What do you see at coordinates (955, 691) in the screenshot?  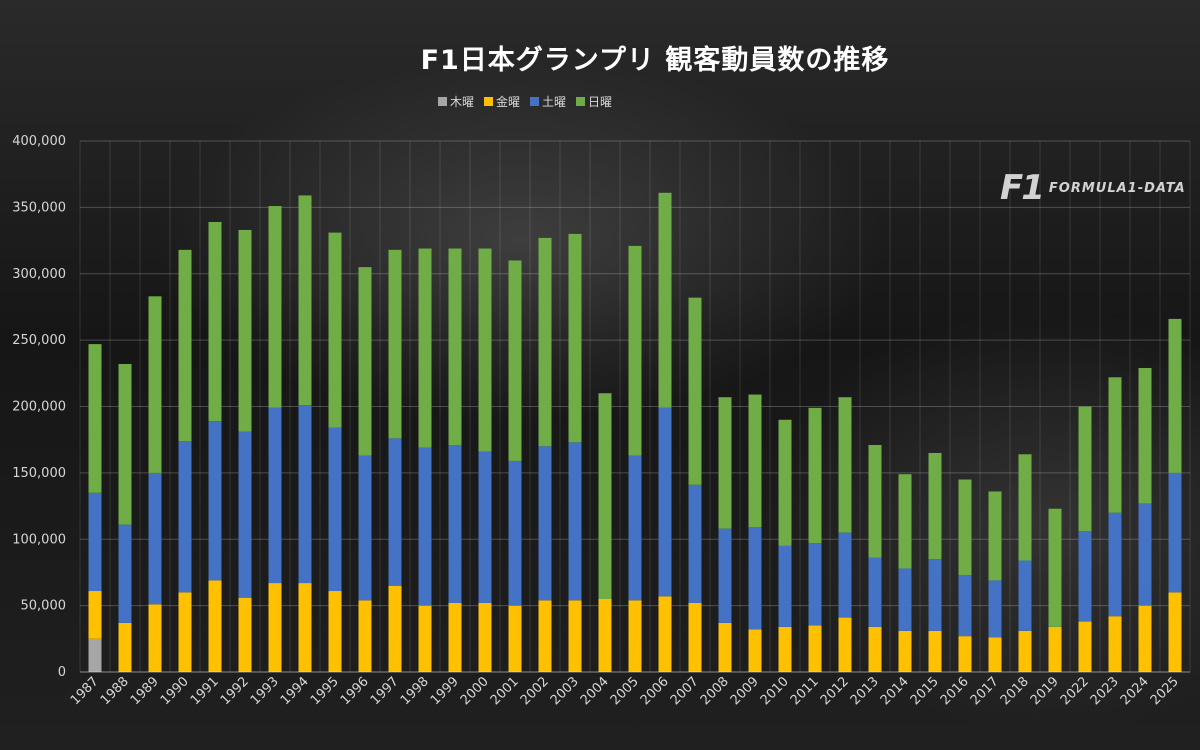 I see `x-tick-label: 2016` at bounding box center [955, 691].